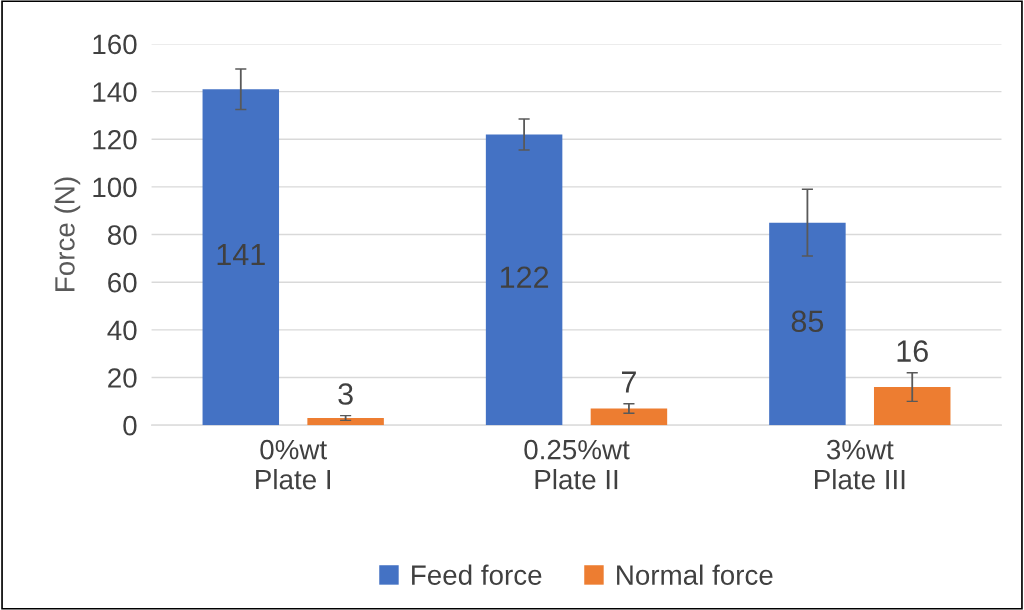  I want to click on y-tick-label: 40, so click(122, 330).